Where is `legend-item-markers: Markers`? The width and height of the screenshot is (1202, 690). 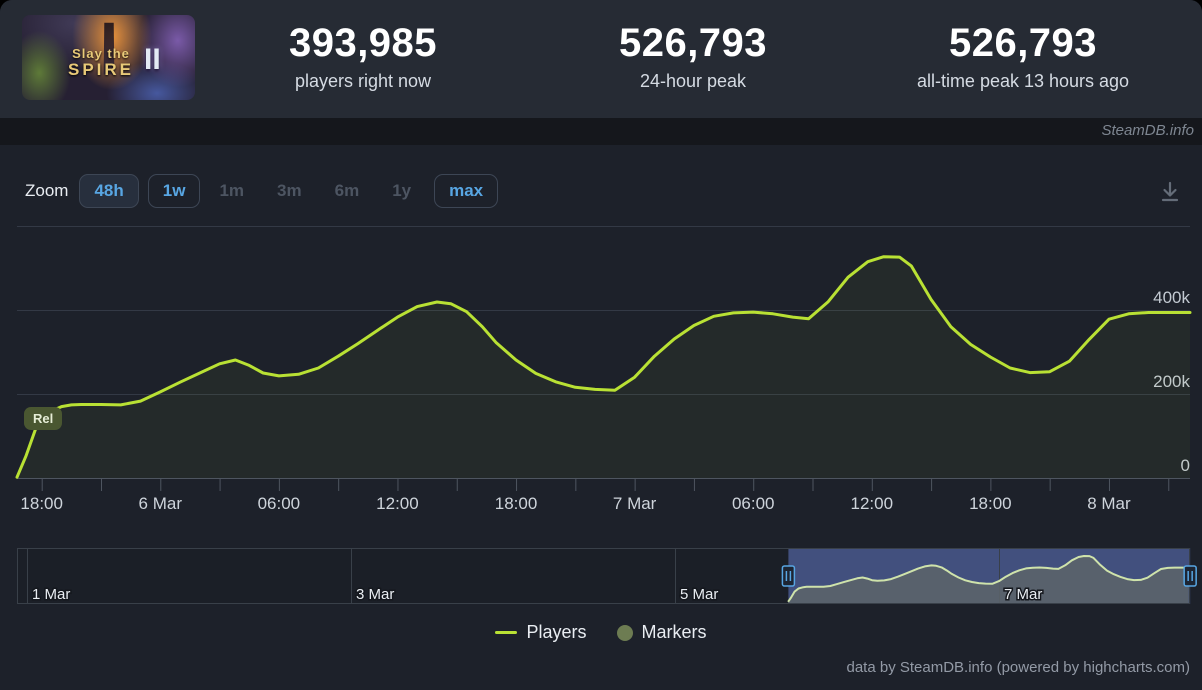
legend-item-markers: Markers is located at coordinates (661, 632).